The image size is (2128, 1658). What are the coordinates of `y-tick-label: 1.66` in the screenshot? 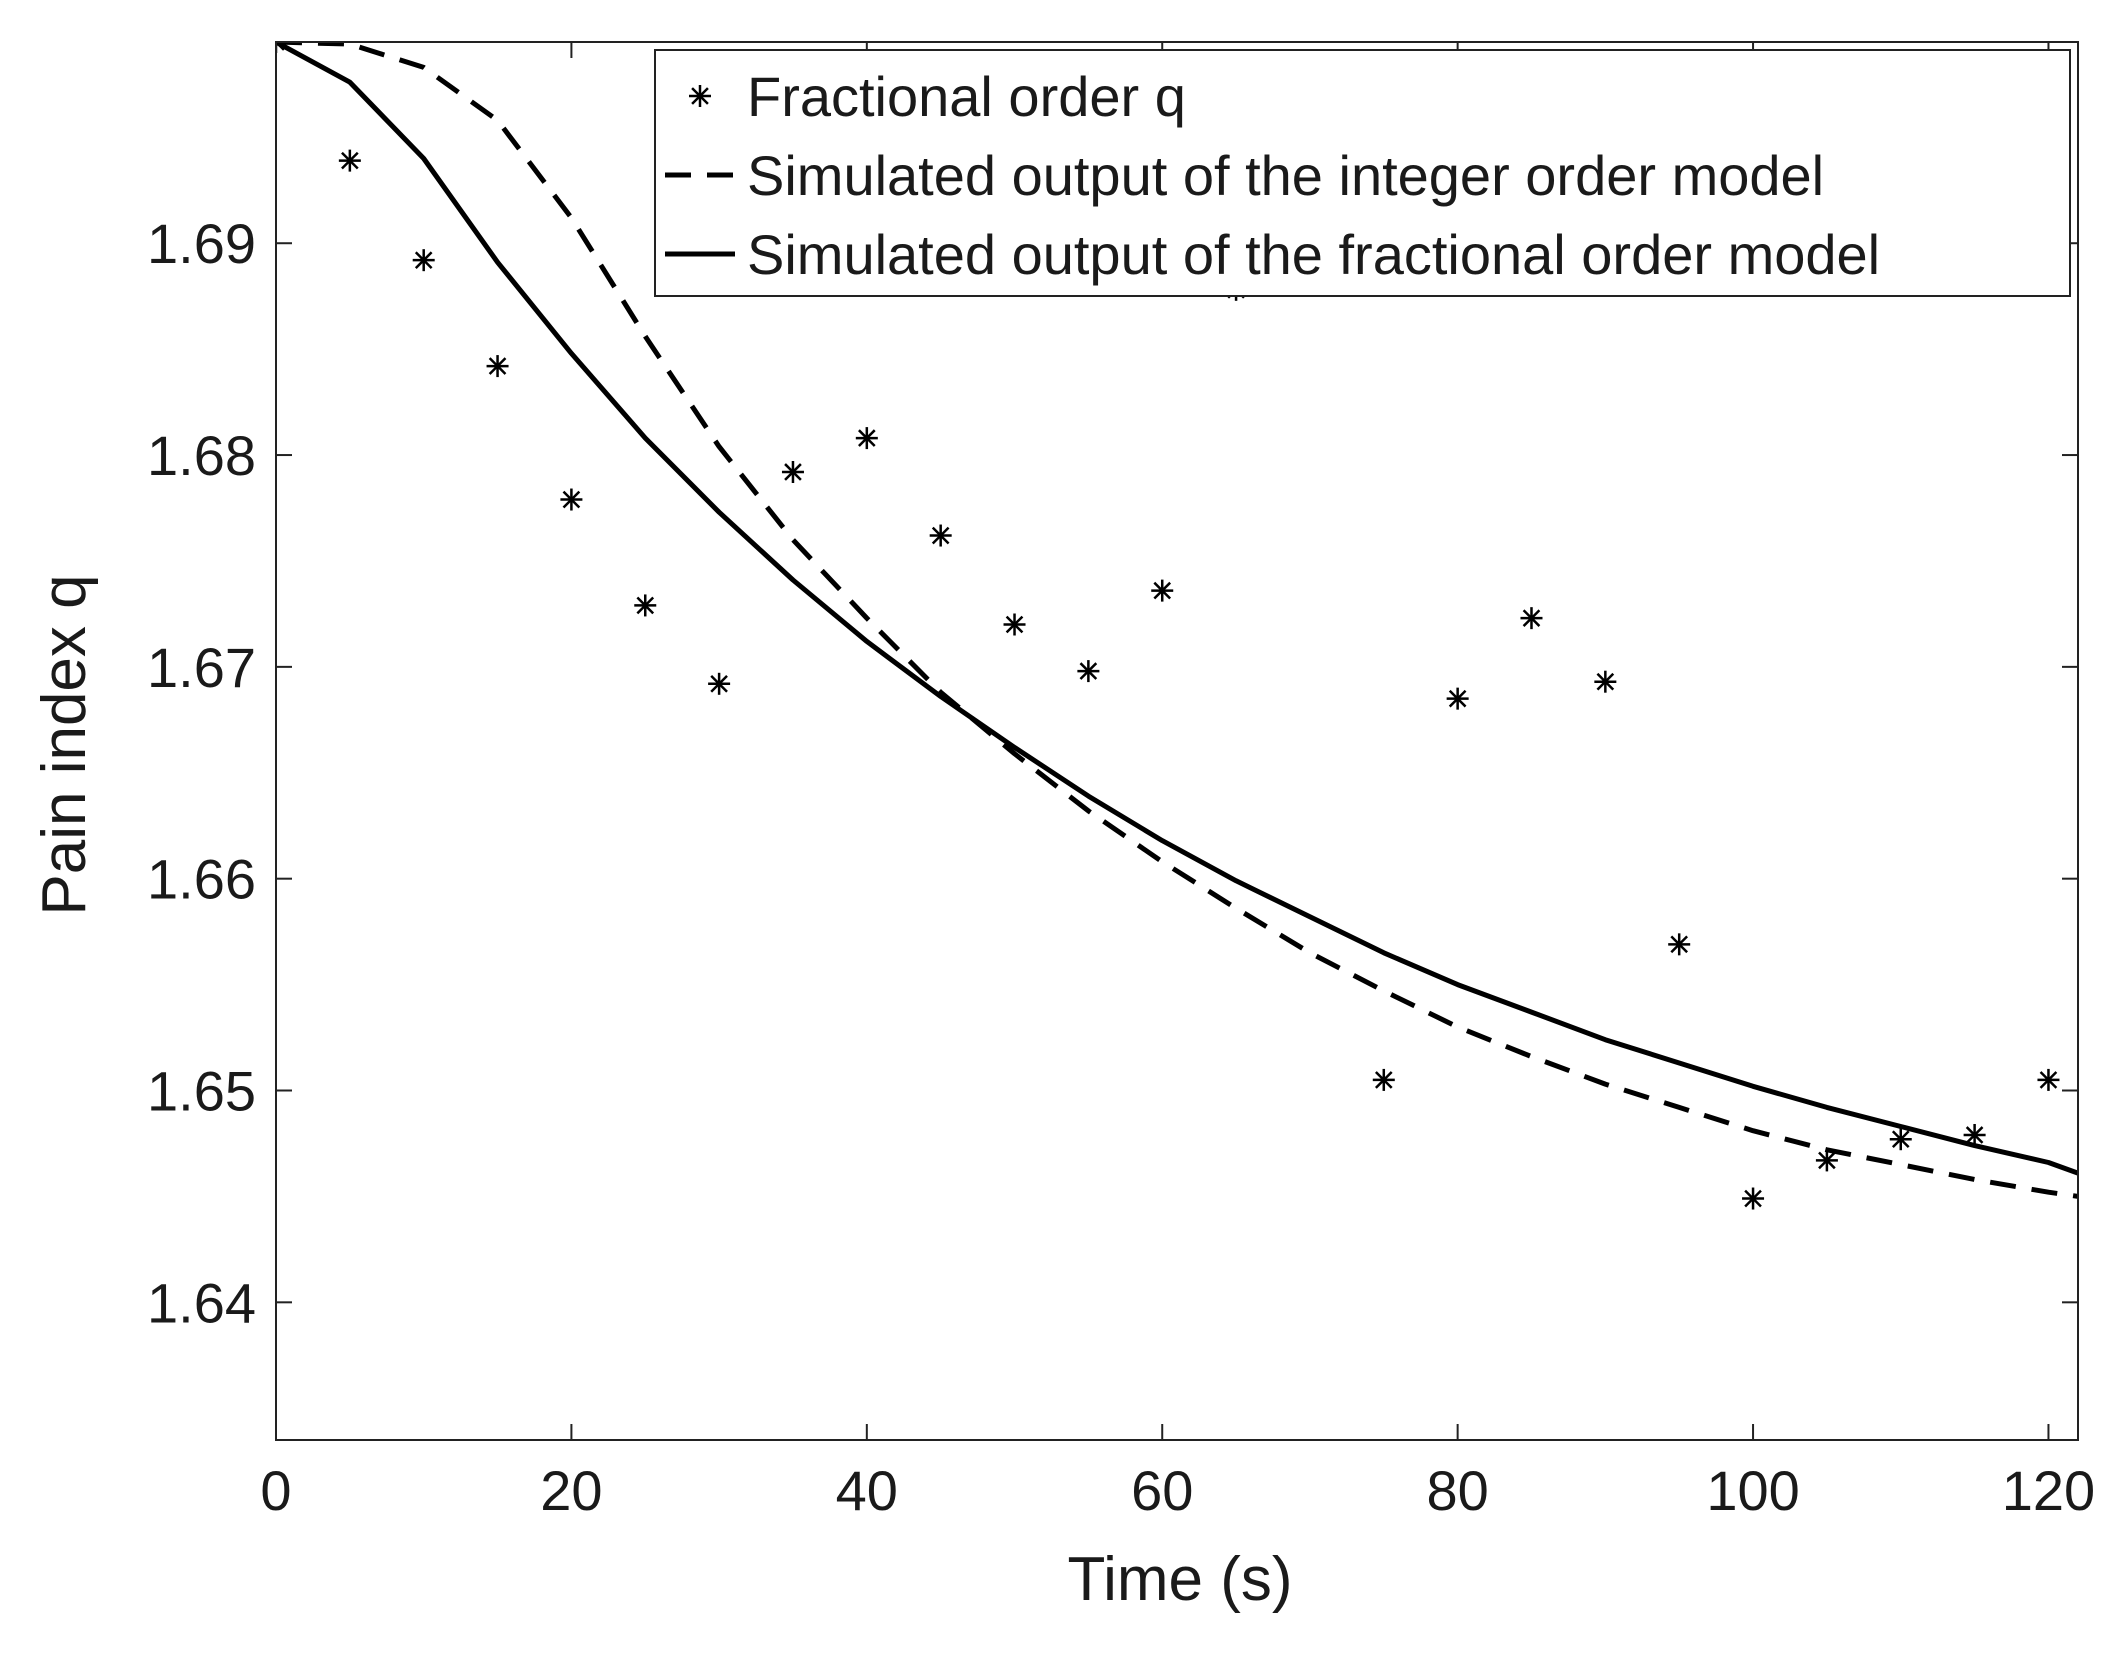 It's located at (201, 879).